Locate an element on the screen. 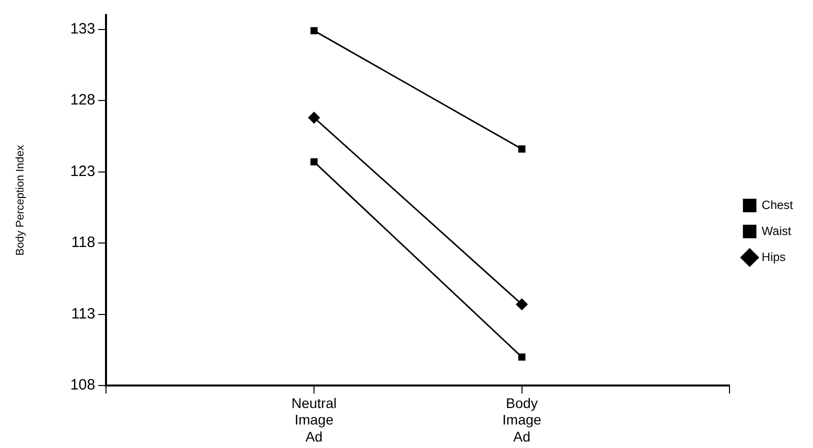 The width and height of the screenshot is (813, 448). legend-label: Hips is located at coordinates (774, 257).